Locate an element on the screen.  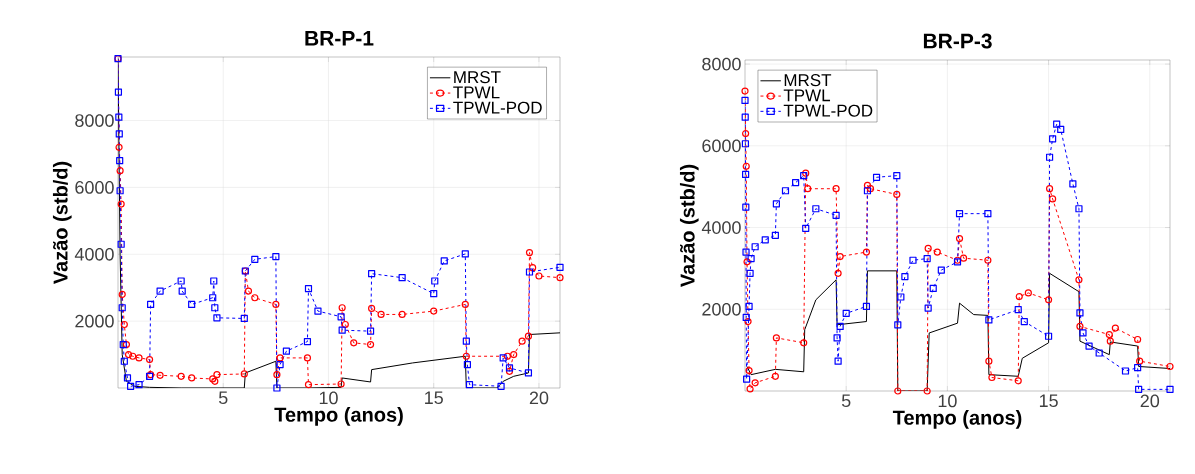
y-tick-label: 4000 is located at coordinates (721, 227).